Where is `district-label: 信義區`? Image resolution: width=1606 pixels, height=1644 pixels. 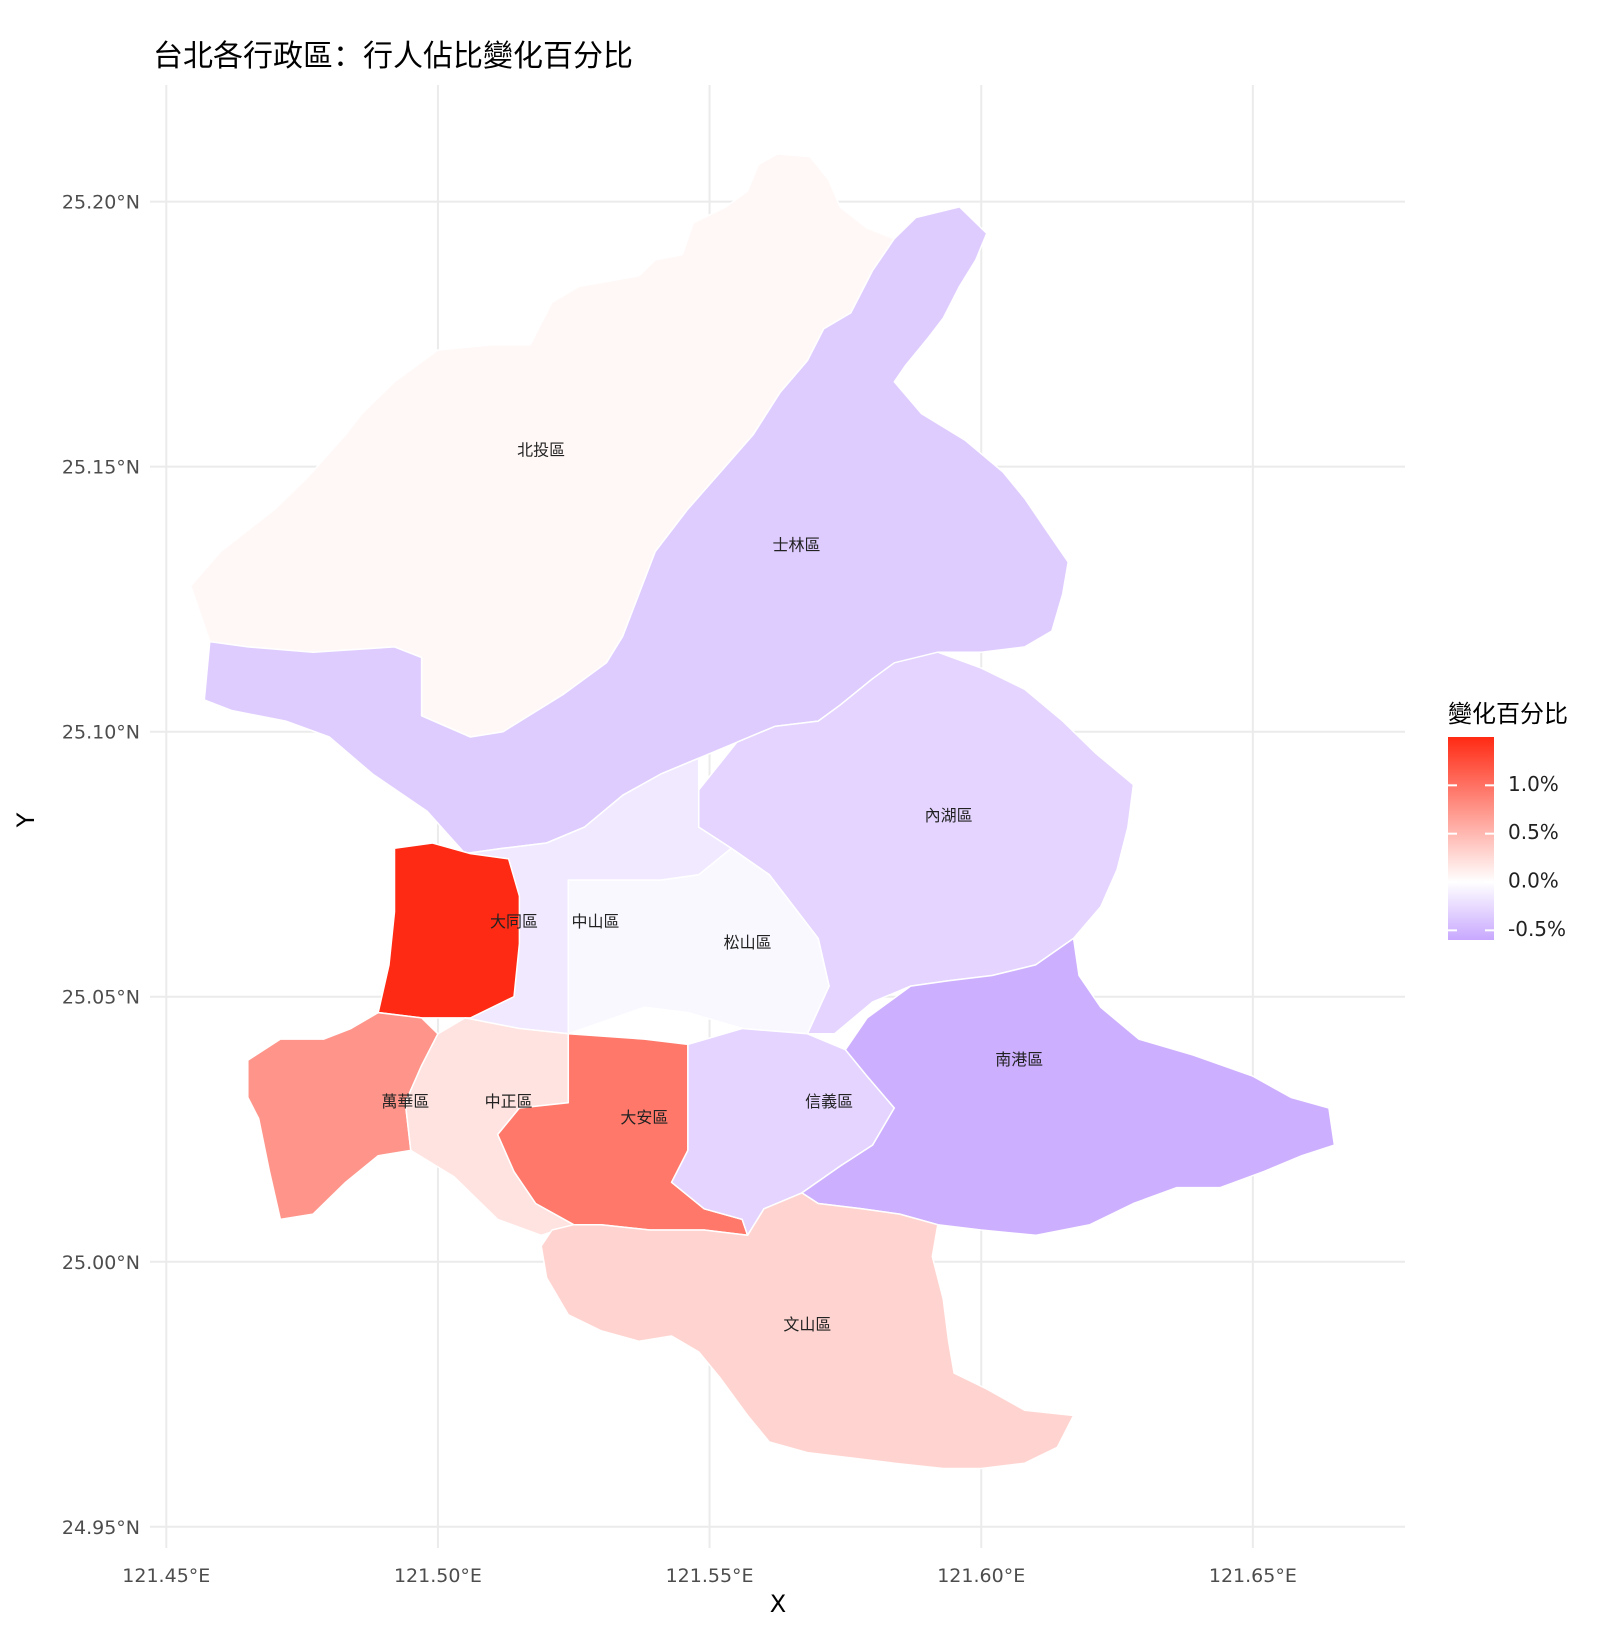 district-label: 信義區 is located at coordinates (829, 1101).